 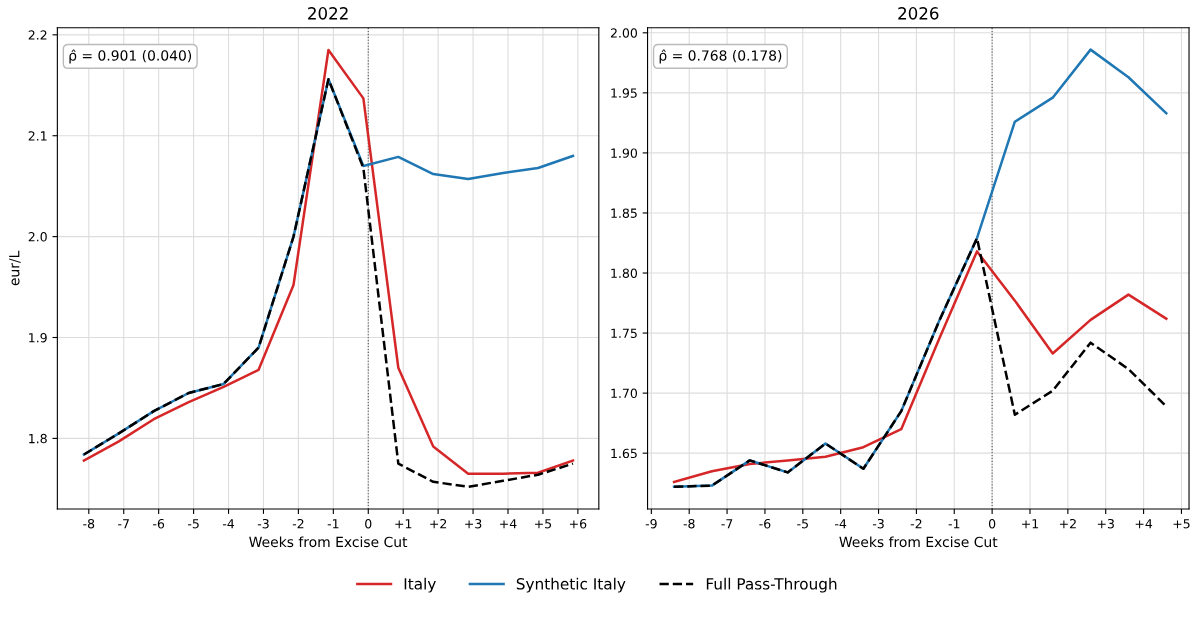 What do you see at coordinates (624, 453) in the screenshot?
I see `y-tick-label: 1.65` at bounding box center [624, 453].